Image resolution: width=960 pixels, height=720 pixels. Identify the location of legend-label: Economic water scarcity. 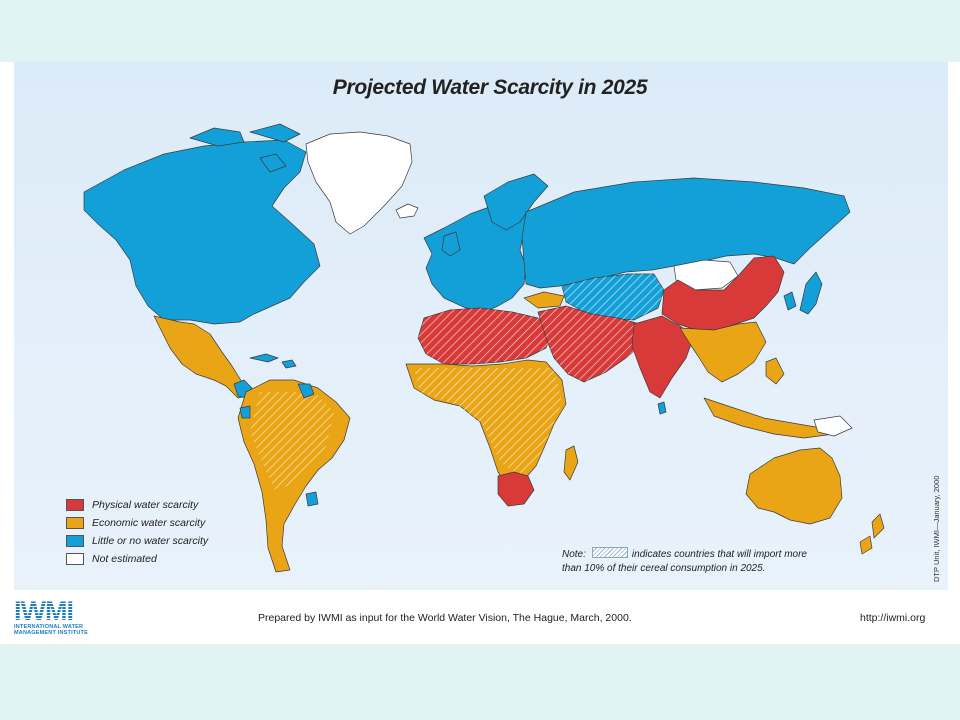
(149, 523).